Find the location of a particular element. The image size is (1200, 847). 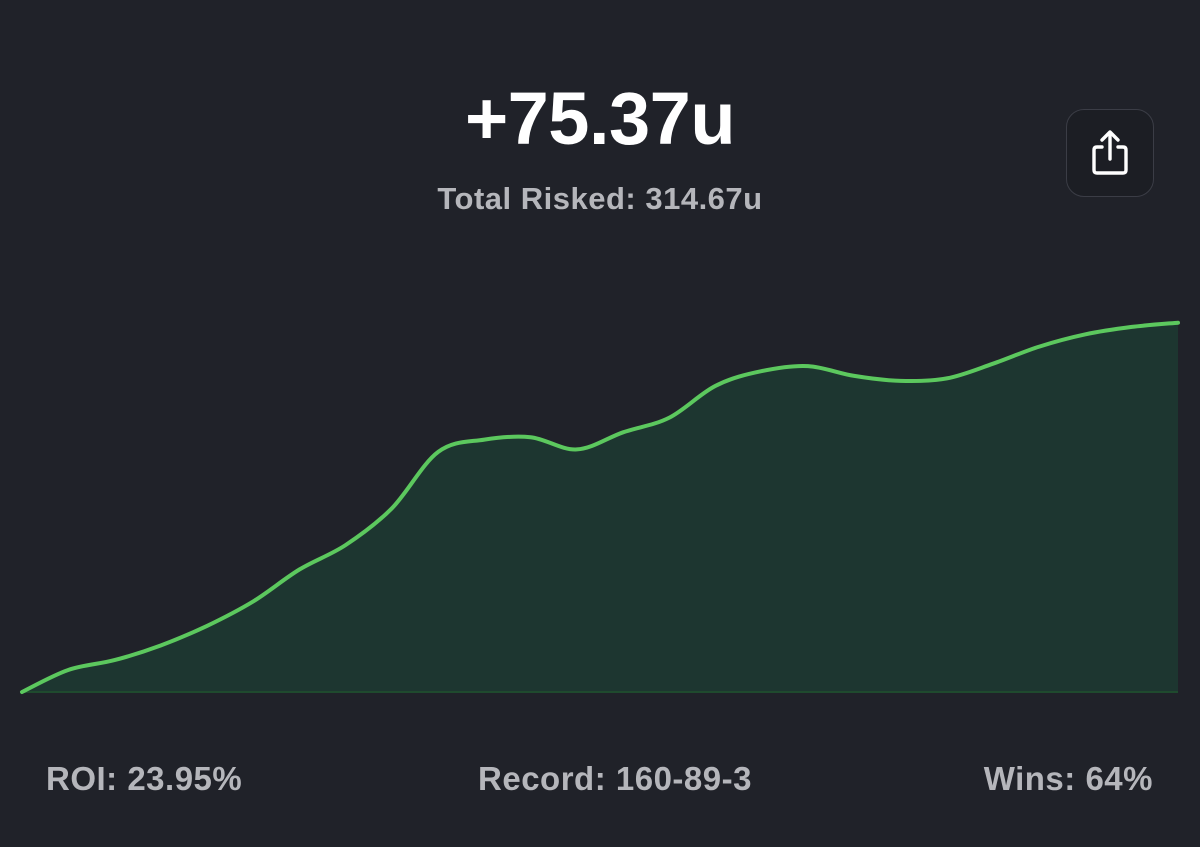

share-button is located at coordinates (1110, 153).